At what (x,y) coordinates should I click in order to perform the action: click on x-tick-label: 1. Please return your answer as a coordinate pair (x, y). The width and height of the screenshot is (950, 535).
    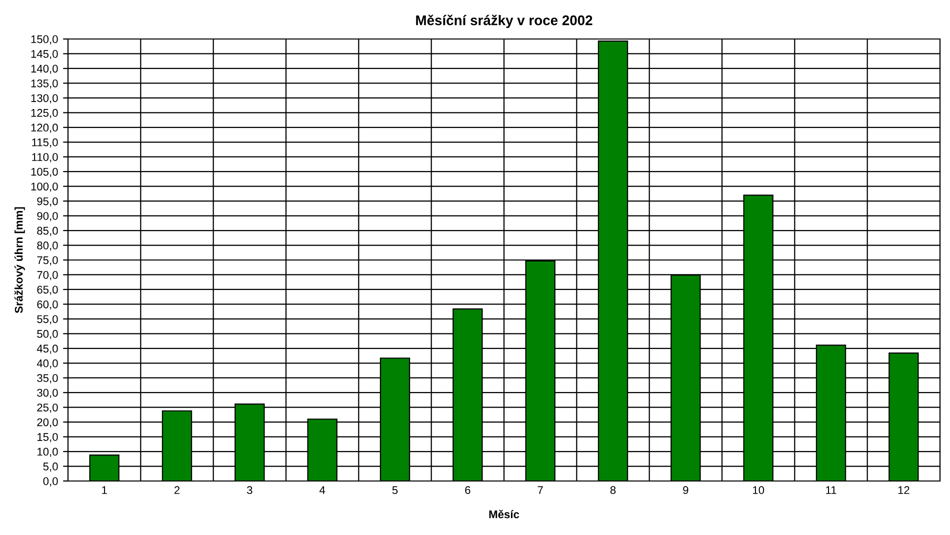
    Looking at the image, I should click on (104, 490).